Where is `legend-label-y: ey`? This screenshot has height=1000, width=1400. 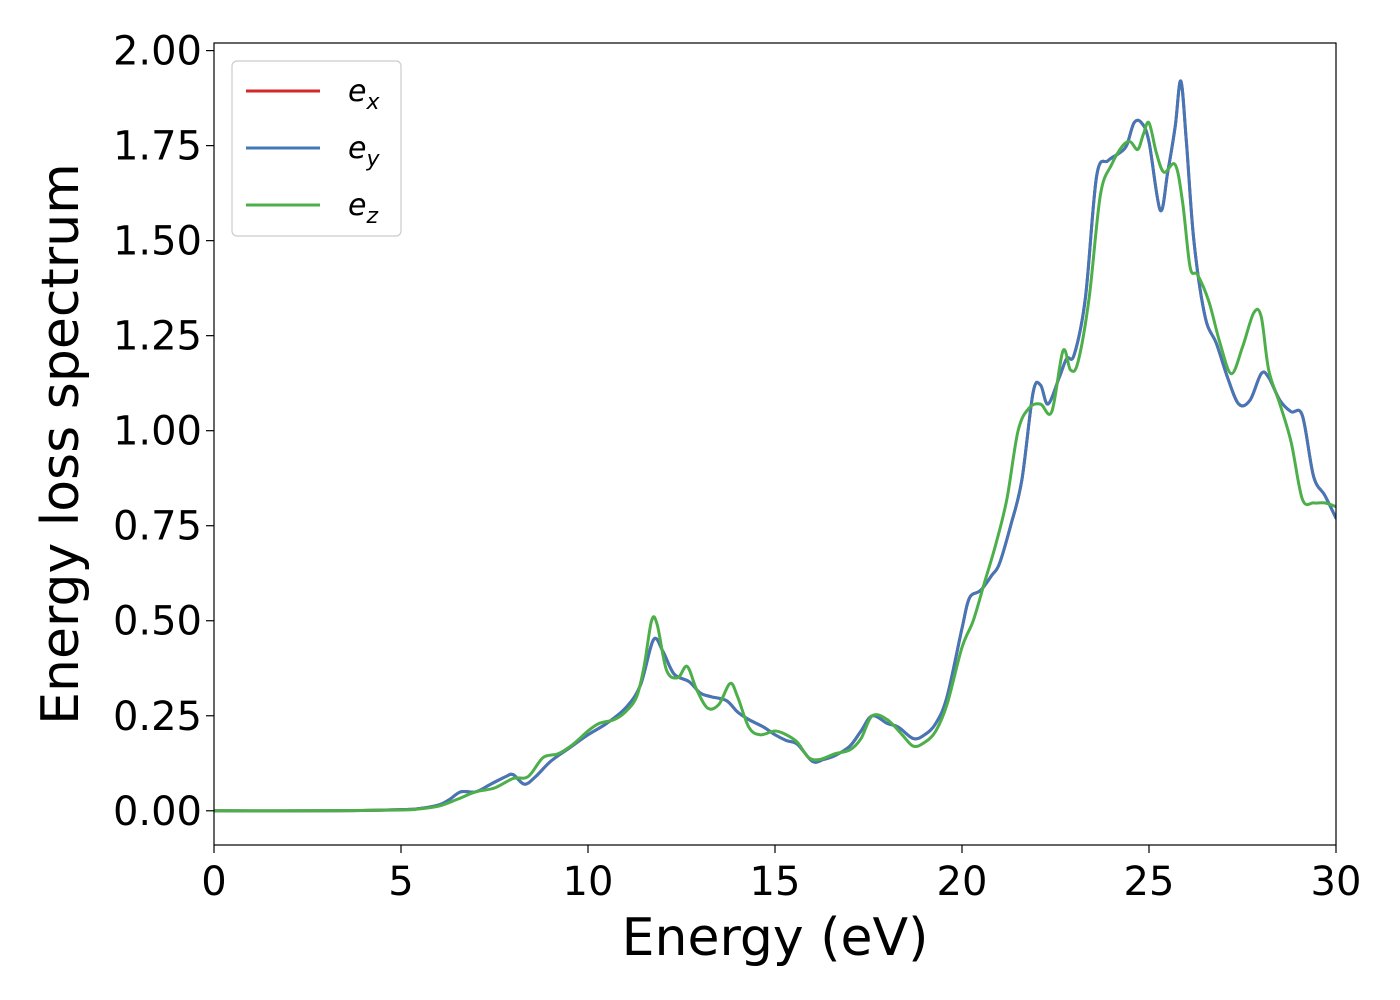
legend-label-y: ey is located at coordinates (364, 151).